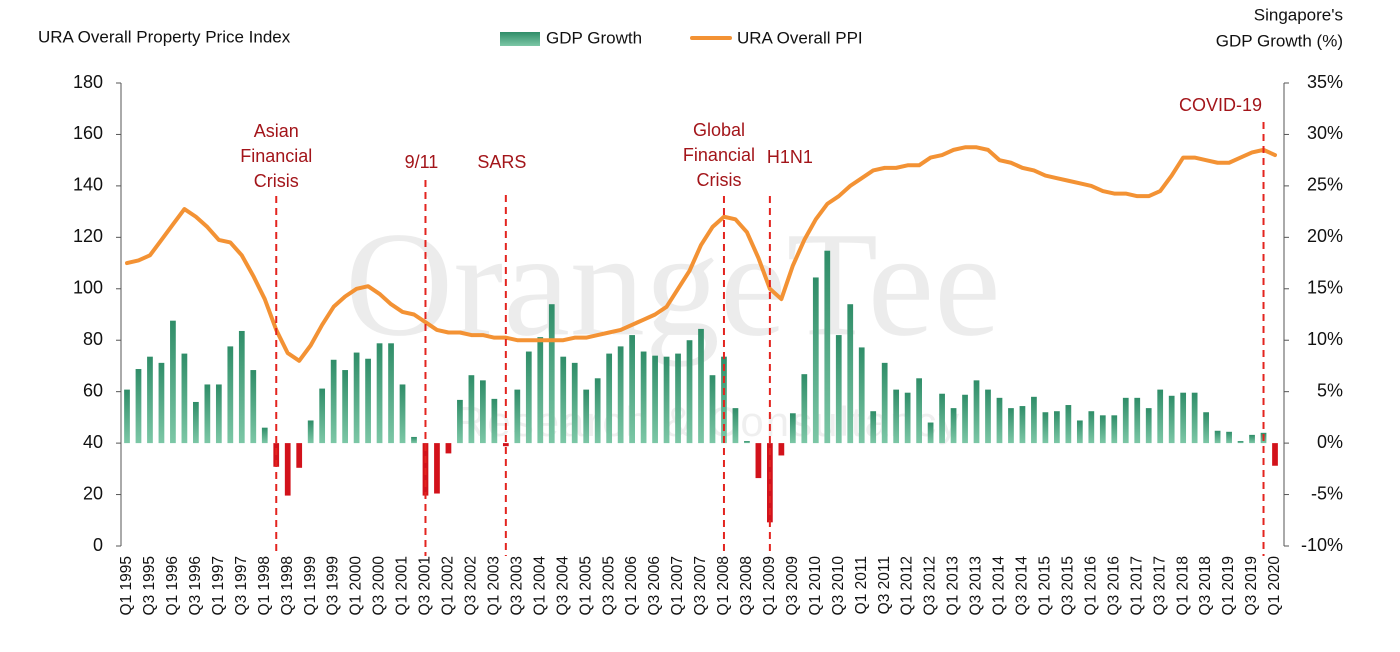 The image size is (1400, 652). What do you see at coordinates (493, 585) in the screenshot?
I see `x-tick-label: Q1 2003` at bounding box center [493, 585].